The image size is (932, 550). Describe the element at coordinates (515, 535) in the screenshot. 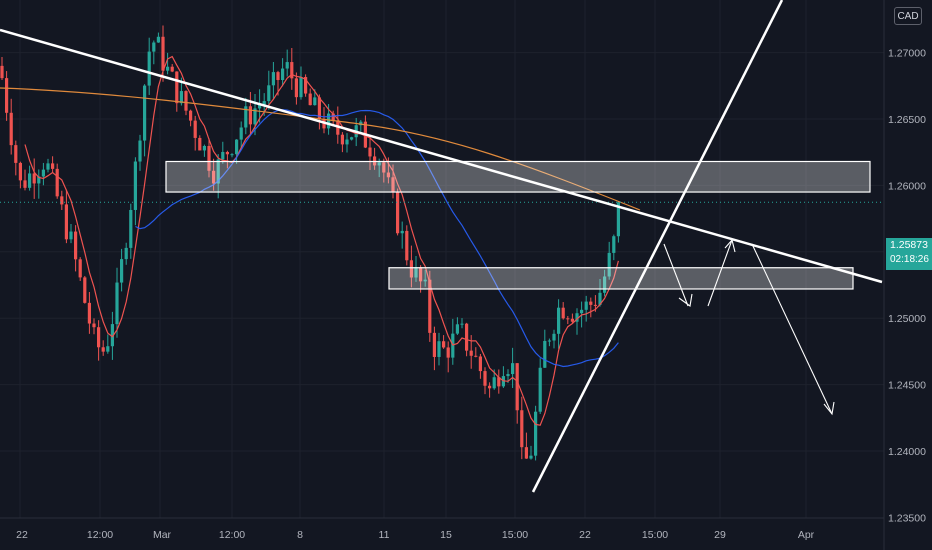

I see `x-tick-label-7: 15:00` at that location.